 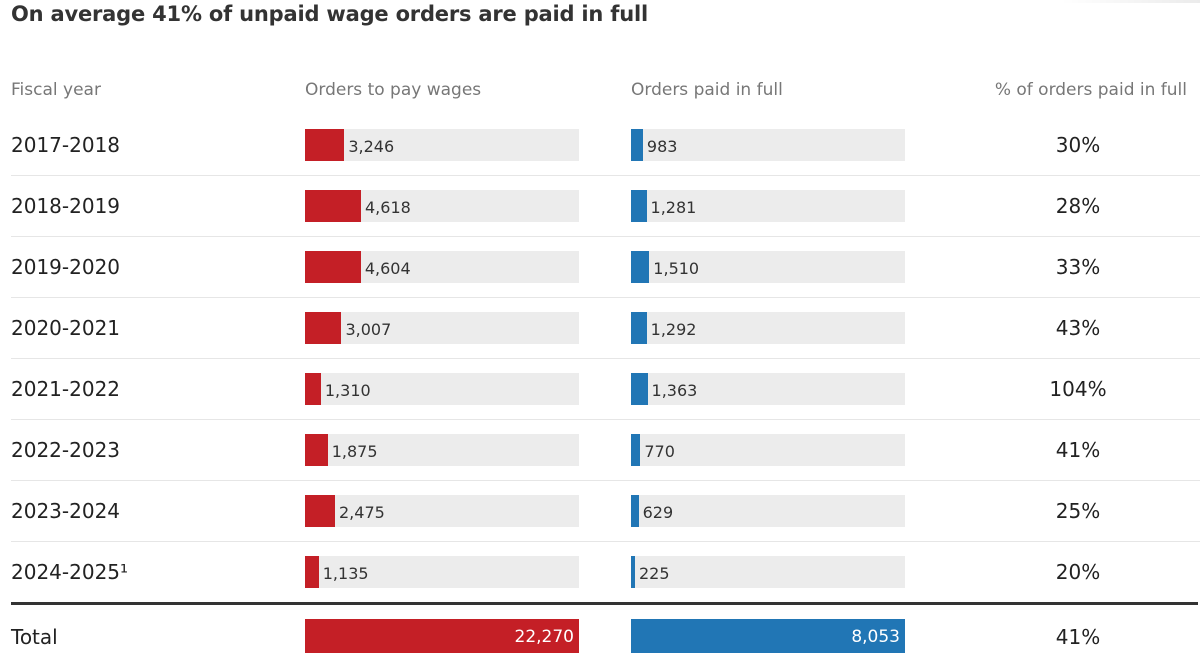 What do you see at coordinates (605, 328) in the screenshot?
I see `table-row: 2020-2021 3,007 1,292 43%` at bounding box center [605, 328].